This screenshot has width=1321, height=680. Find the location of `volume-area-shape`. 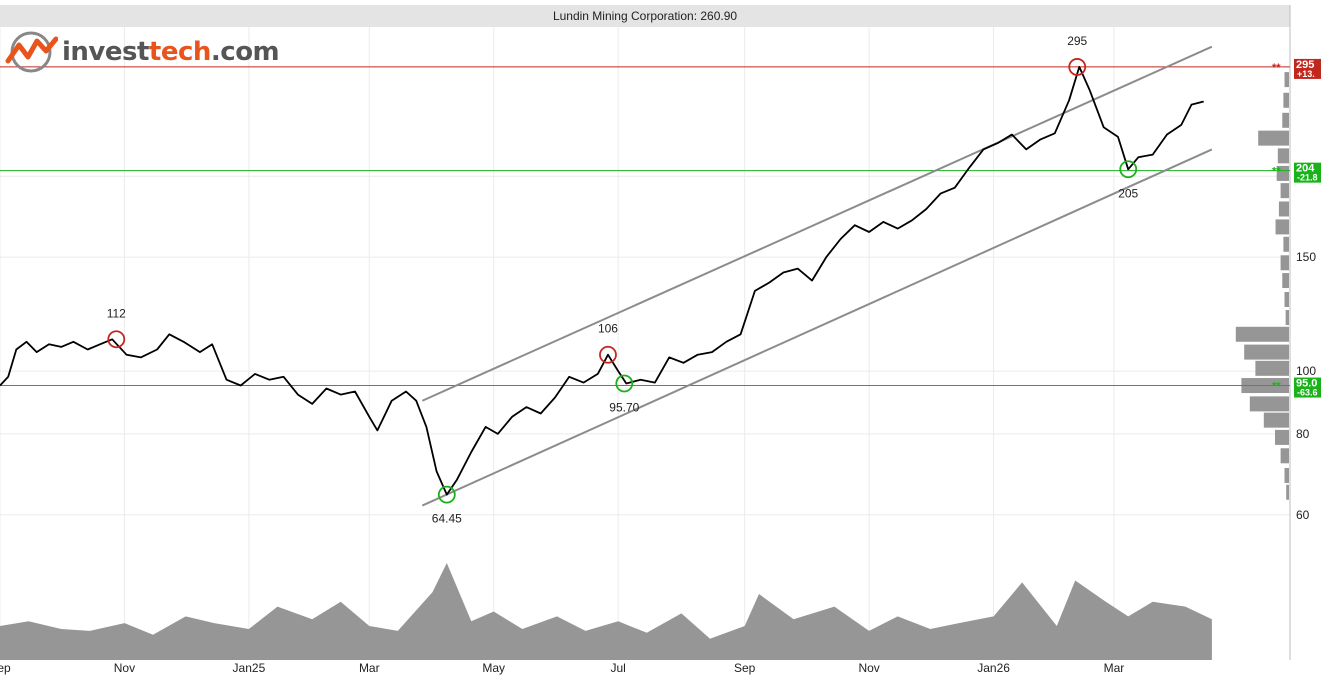

volume-area-shape is located at coordinates (606, 611).